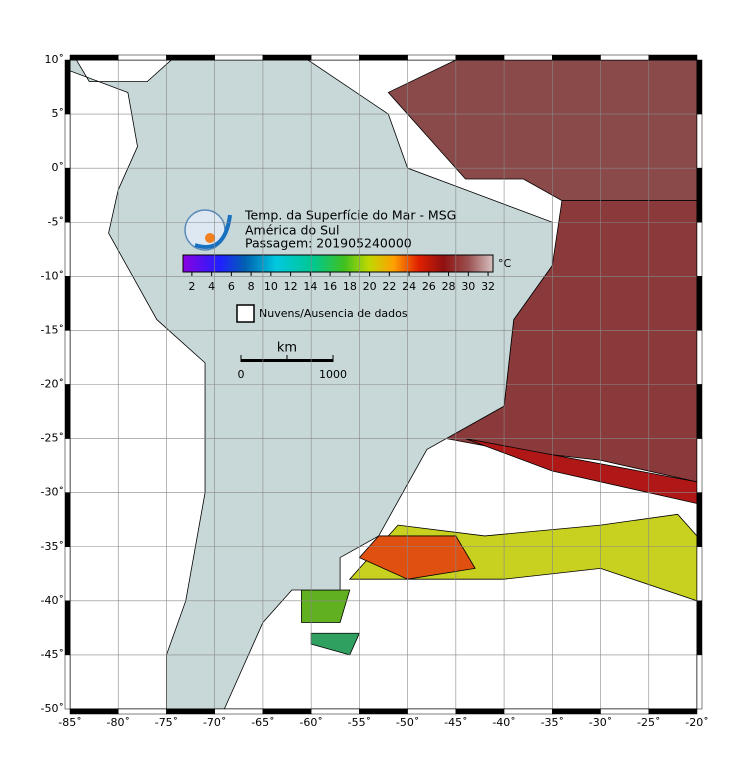 The image size is (741, 781). What do you see at coordinates (52, 600) in the screenshot?
I see `y-tick-label: -40˚` at bounding box center [52, 600].